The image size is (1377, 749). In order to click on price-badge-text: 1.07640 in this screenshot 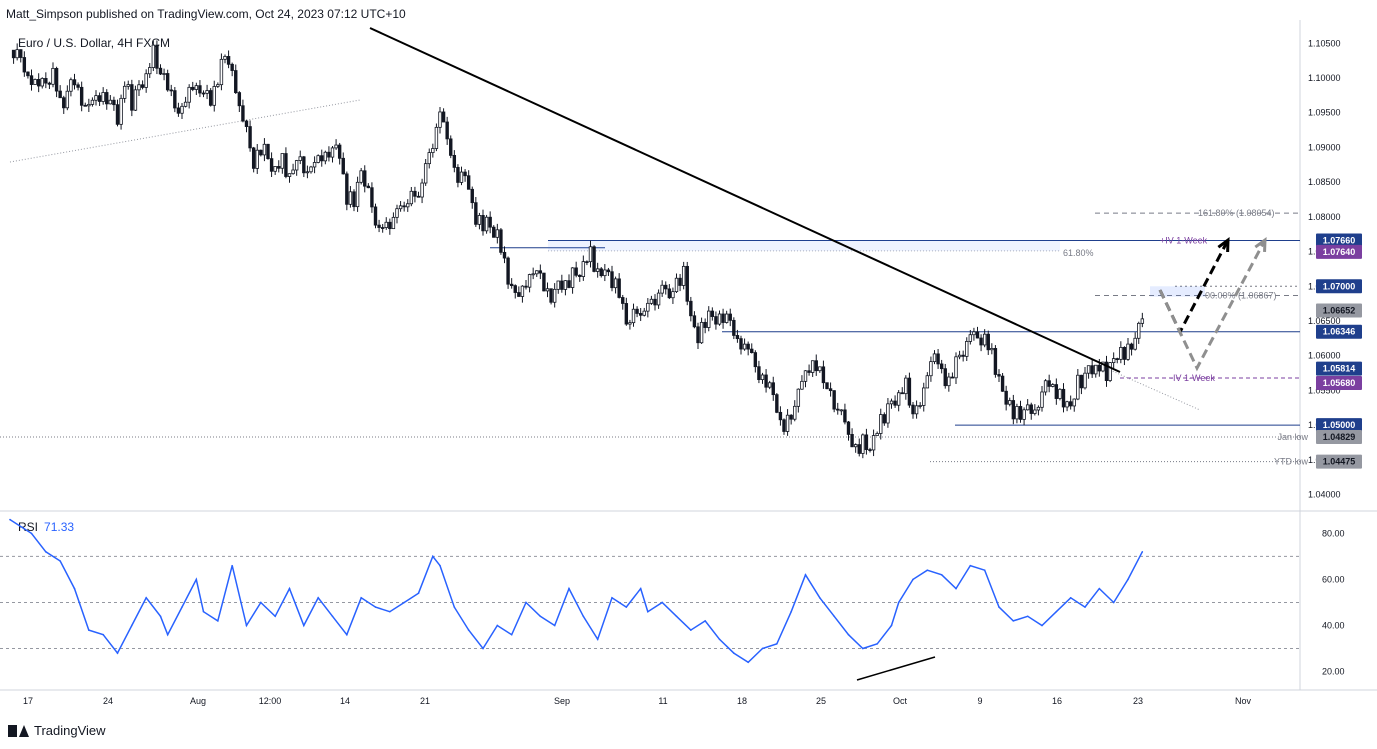, I will do `click(1339, 252)`.